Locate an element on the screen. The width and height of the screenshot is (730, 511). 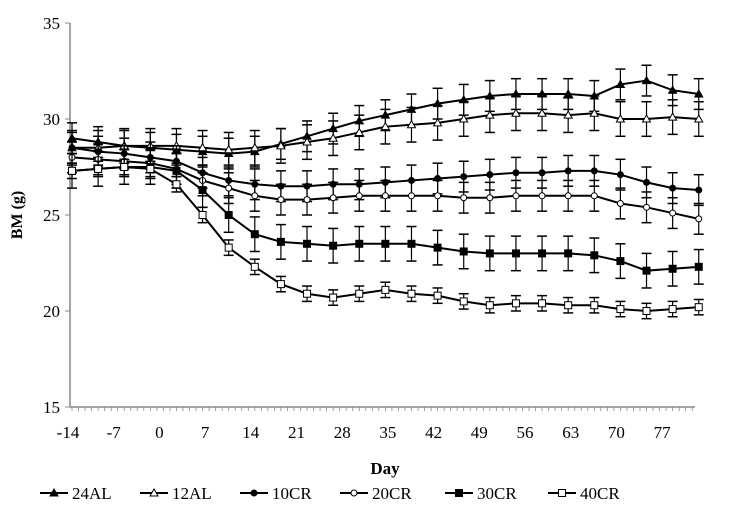
legend-label: 30CR is located at coordinates (497, 493).